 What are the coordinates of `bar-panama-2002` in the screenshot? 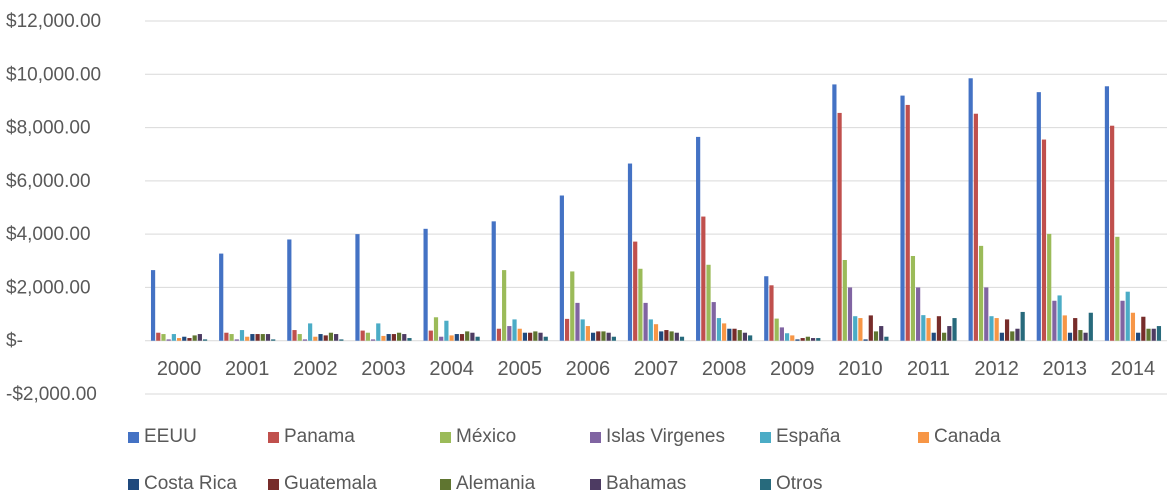 It's located at (294, 335).